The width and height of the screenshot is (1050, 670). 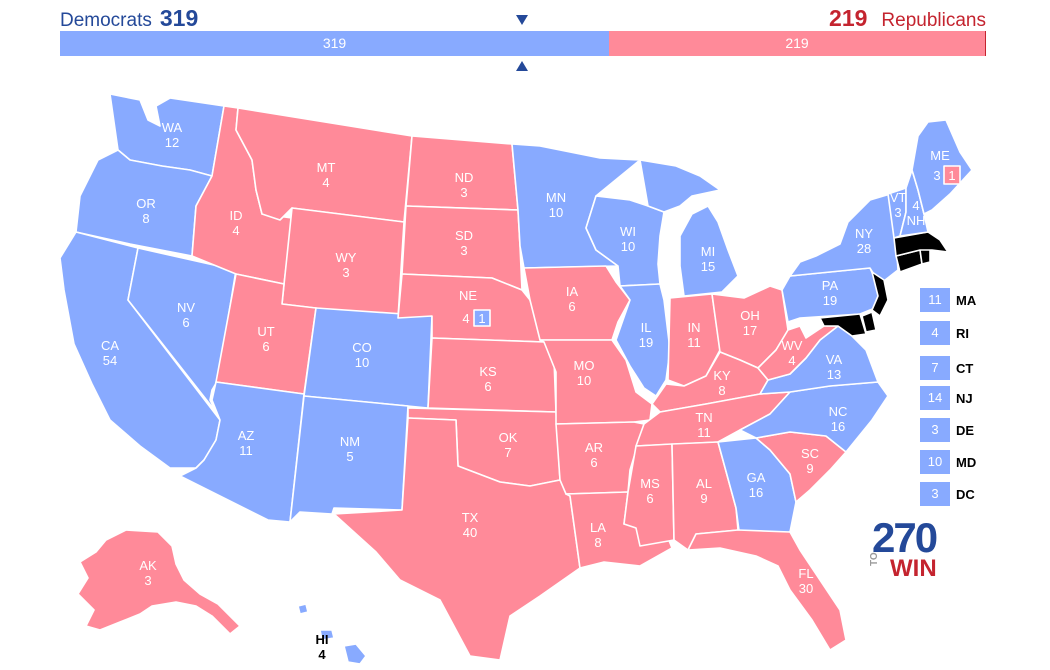 I want to click on label-ga-ev: 16, so click(x=756, y=492).